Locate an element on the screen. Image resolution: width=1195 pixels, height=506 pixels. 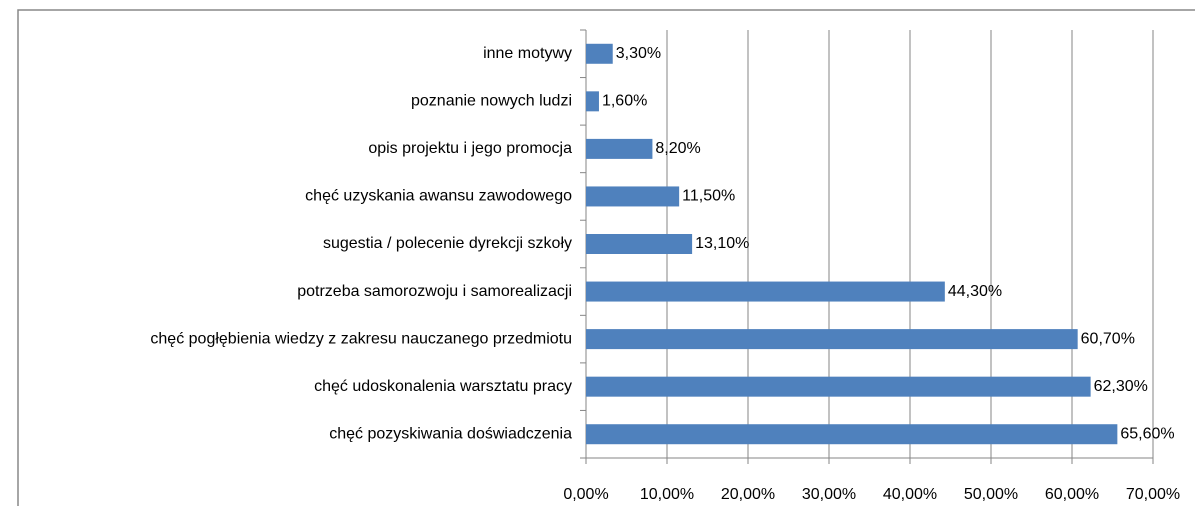
y-tick-label: poznanie nowych ludzi is located at coordinates (491, 101).